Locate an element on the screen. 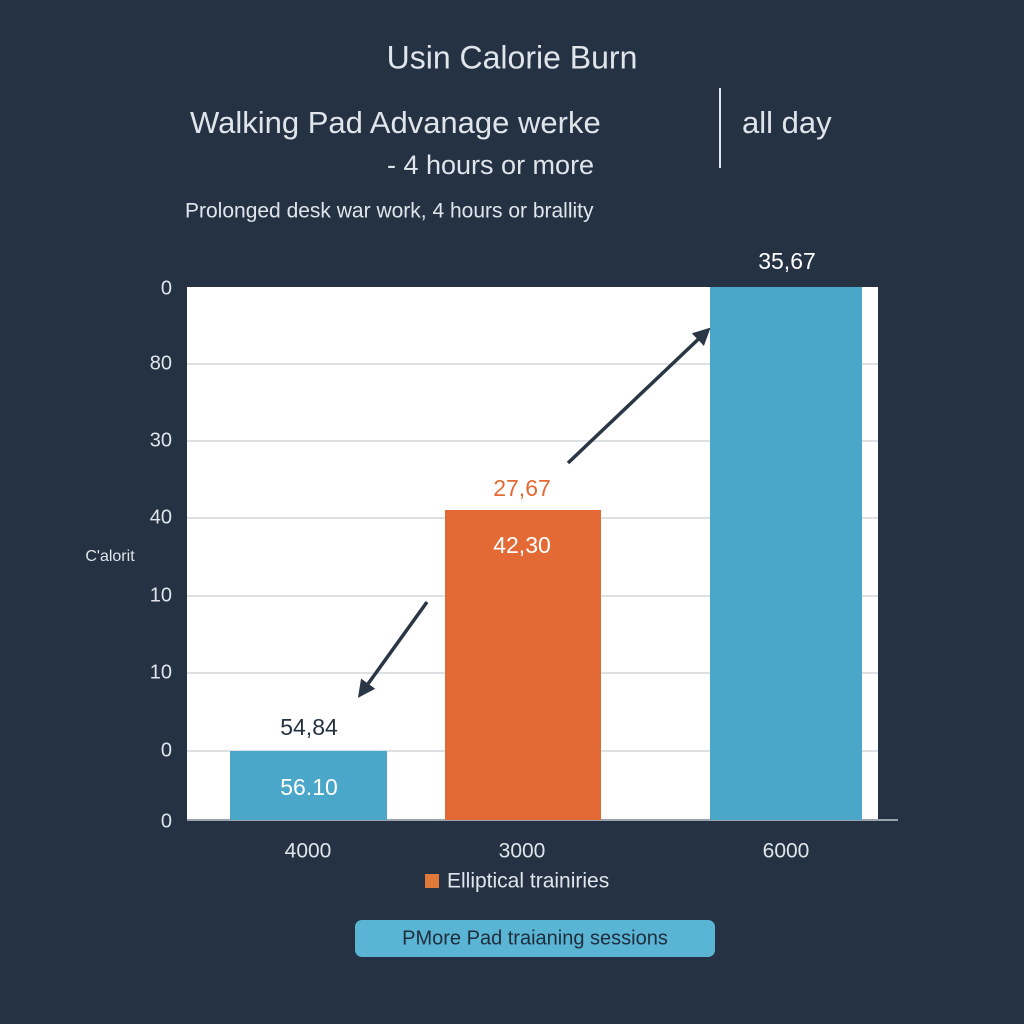 The height and width of the screenshot is (1024, 1024). subtitle: Walking Pad Advanage werke is located at coordinates (395, 122).